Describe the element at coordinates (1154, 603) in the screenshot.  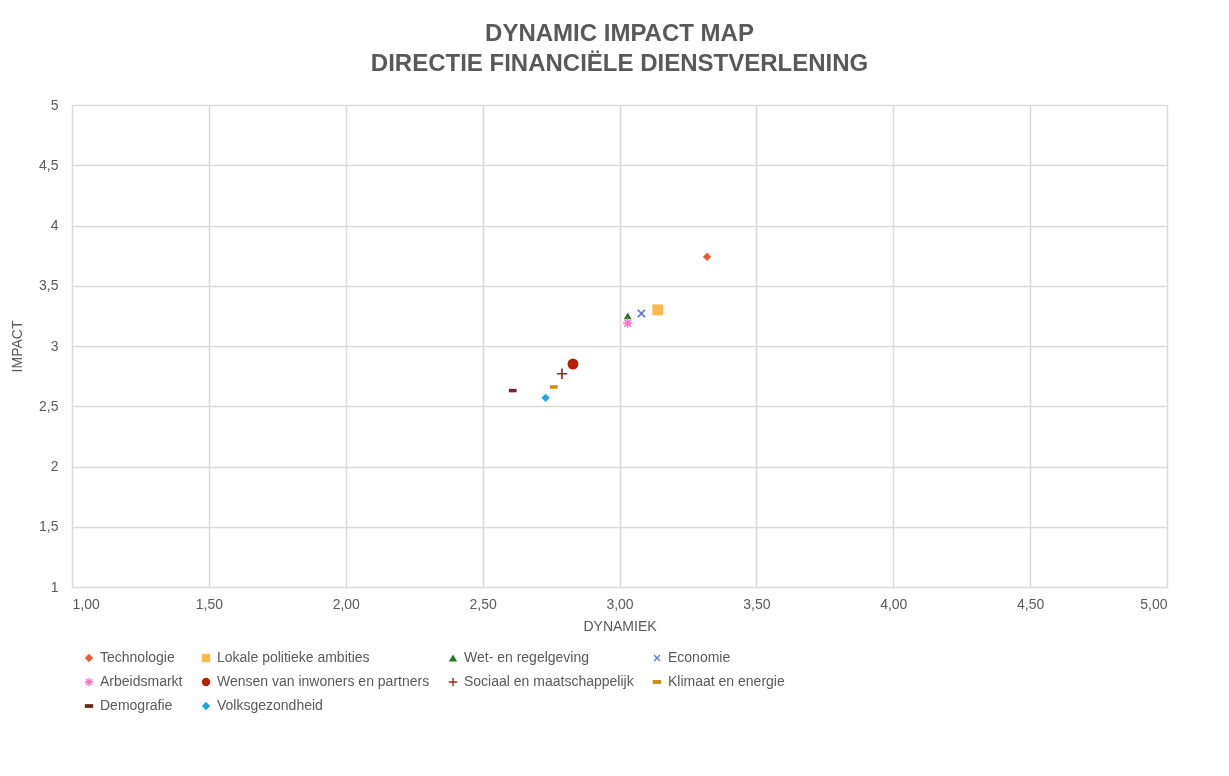
I see `x-tick-label: 5,00` at that location.